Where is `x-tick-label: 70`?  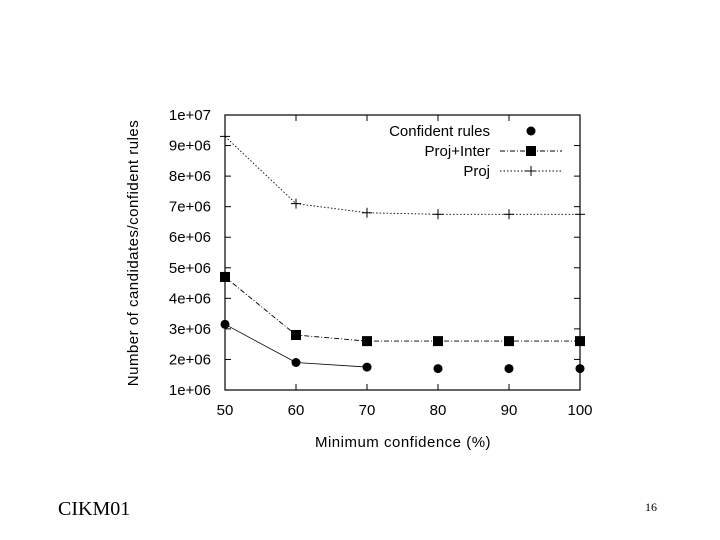 x-tick-label: 70 is located at coordinates (367, 410).